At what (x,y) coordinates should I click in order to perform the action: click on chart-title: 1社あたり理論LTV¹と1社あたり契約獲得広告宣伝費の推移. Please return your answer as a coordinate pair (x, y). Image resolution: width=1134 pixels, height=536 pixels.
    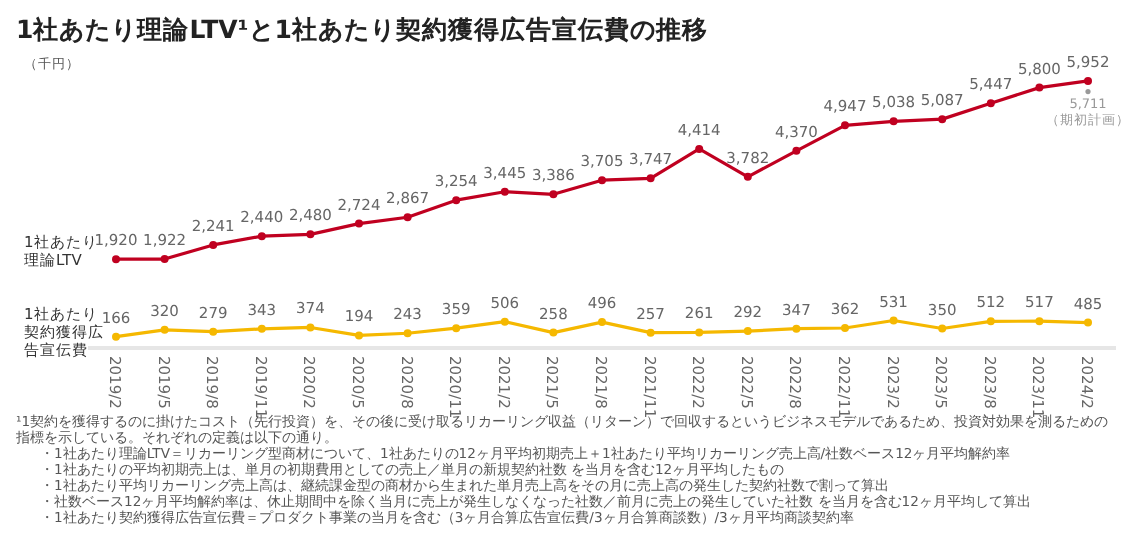
    Looking at the image, I should click on (362, 29).